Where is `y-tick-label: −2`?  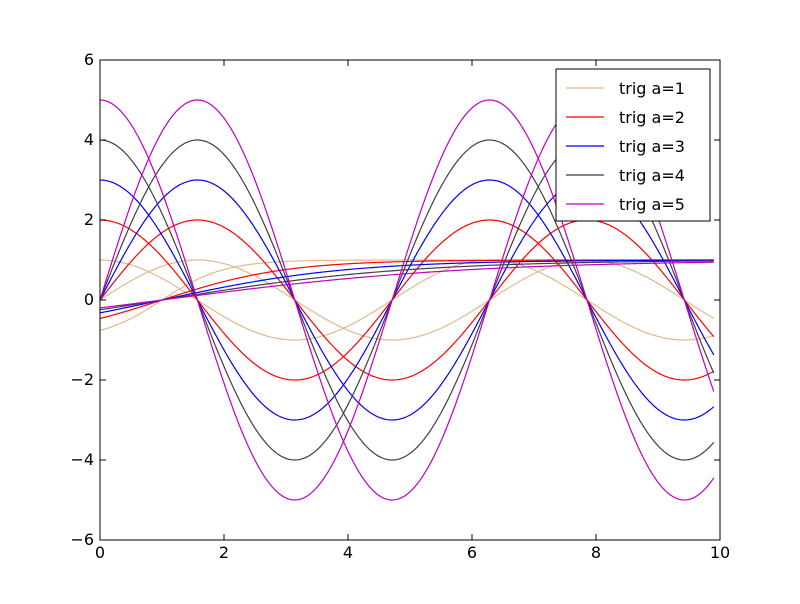
y-tick-label: −2 is located at coordinates (82, 379).